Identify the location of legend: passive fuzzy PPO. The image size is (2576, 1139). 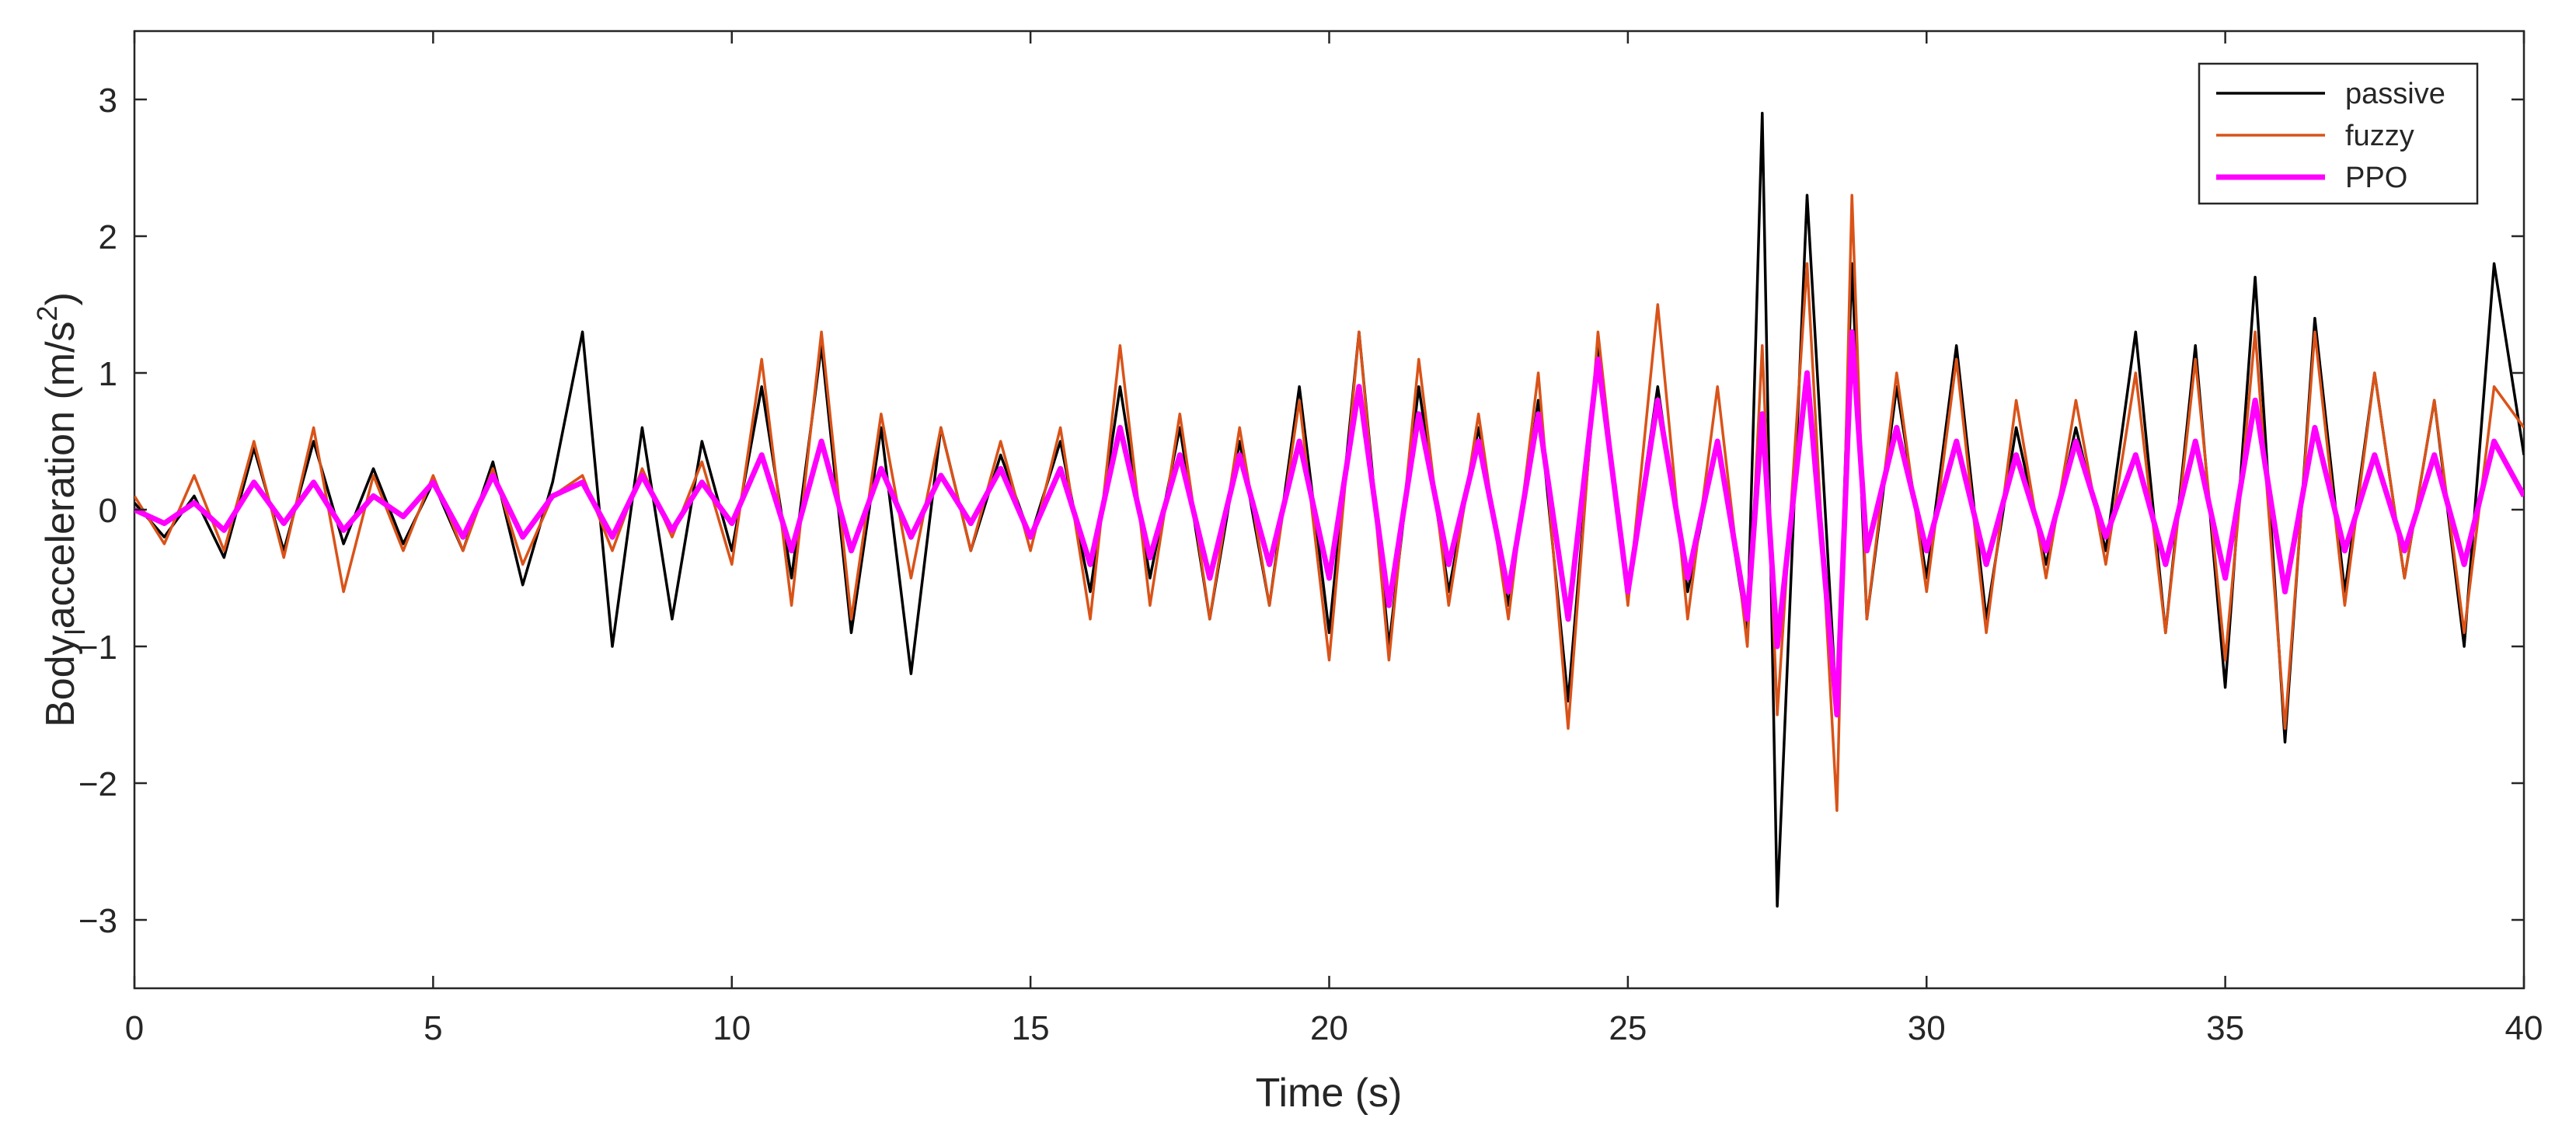
(2338, 133).